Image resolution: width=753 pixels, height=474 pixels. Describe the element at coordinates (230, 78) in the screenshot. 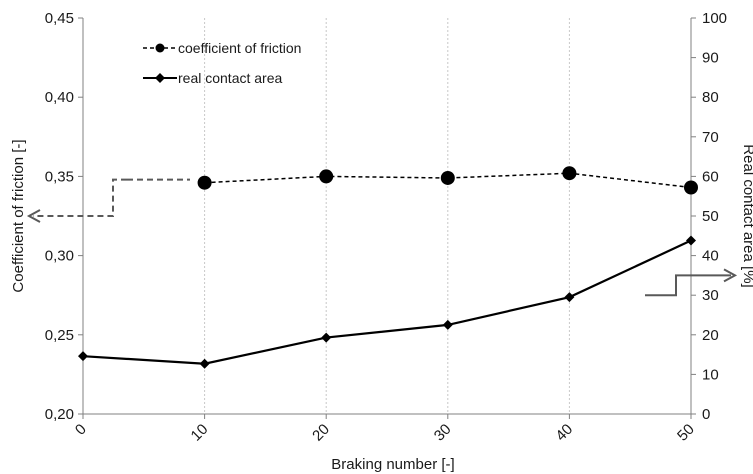

I see `legend-label-contact: real contact area` at that location.